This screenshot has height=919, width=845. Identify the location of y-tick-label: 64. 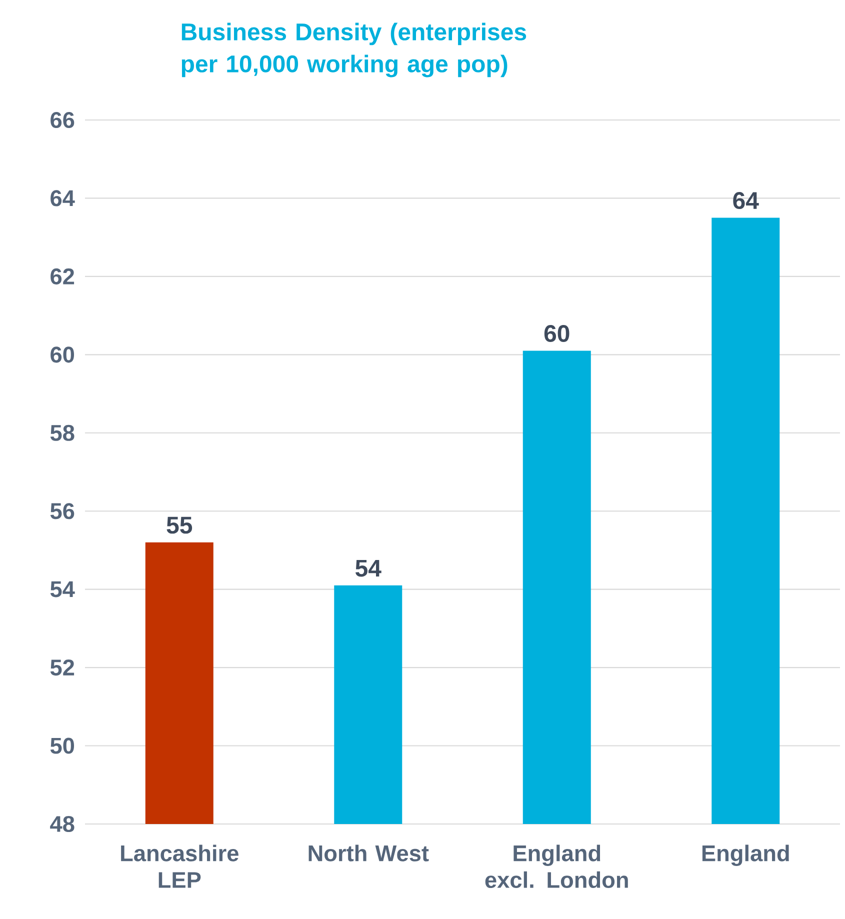
(62, 198).